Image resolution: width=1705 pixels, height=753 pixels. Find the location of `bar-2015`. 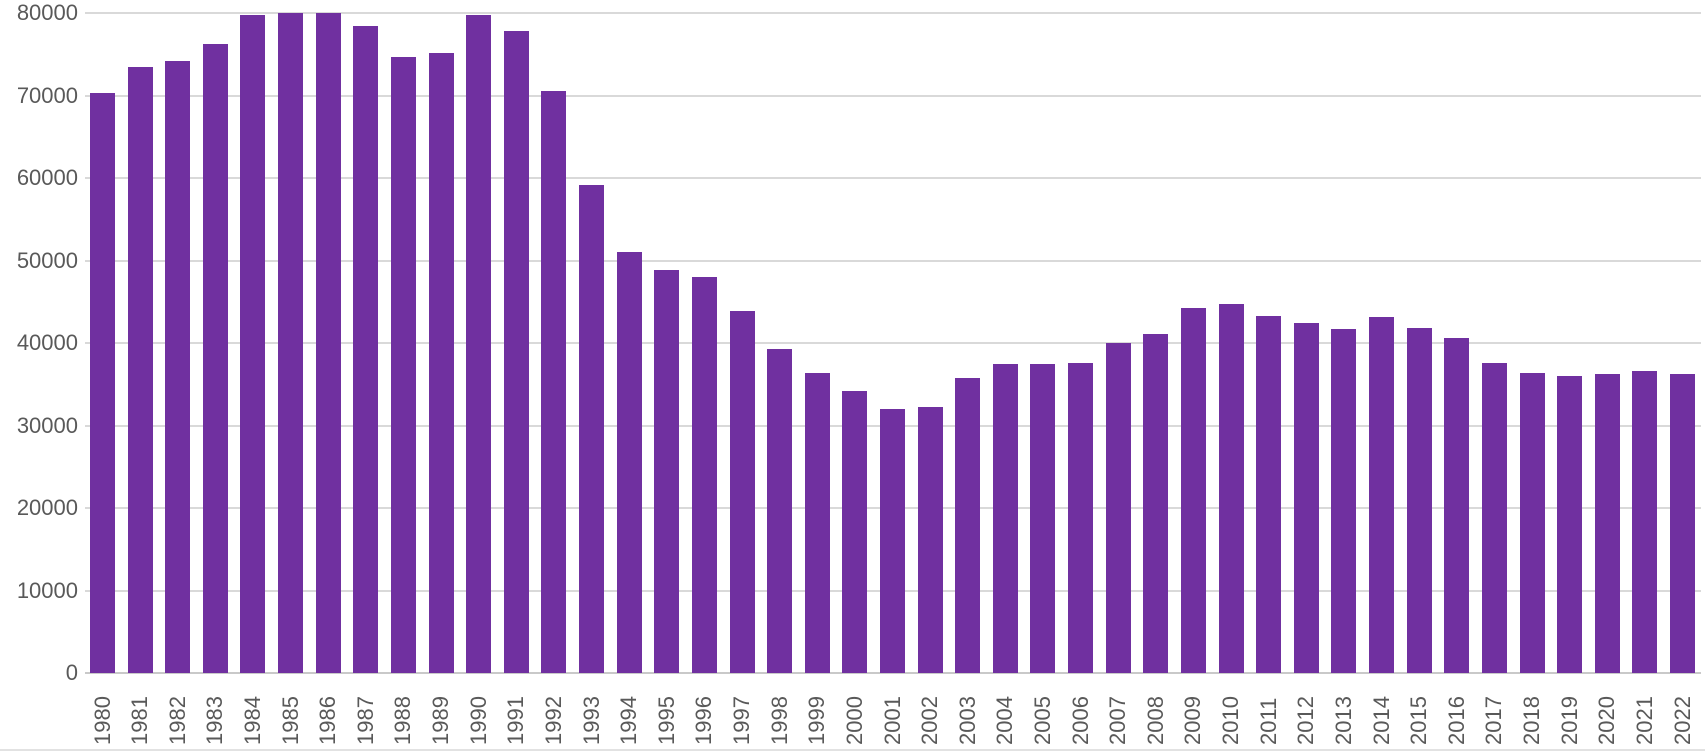

bar-2015 is located at coordinates (1419, 500).